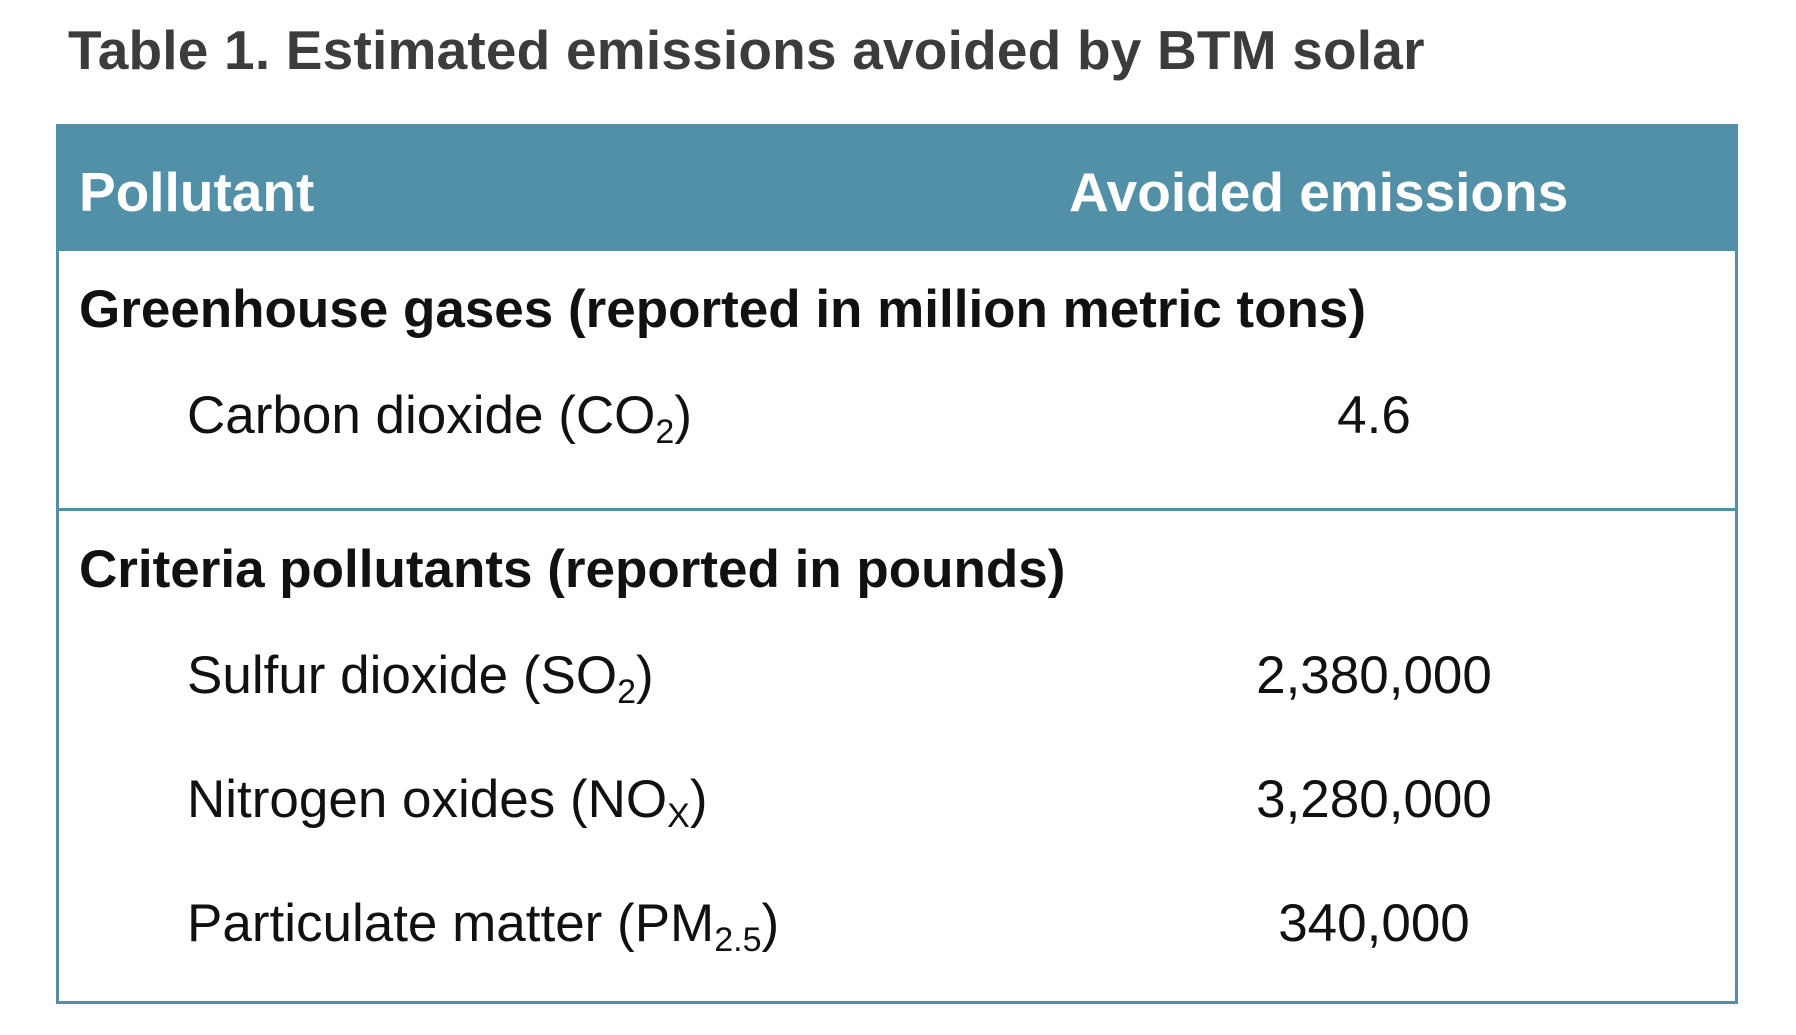  I want to click on table-row: Particulate matter (PM2.5) 340,000, so click(897, 933).